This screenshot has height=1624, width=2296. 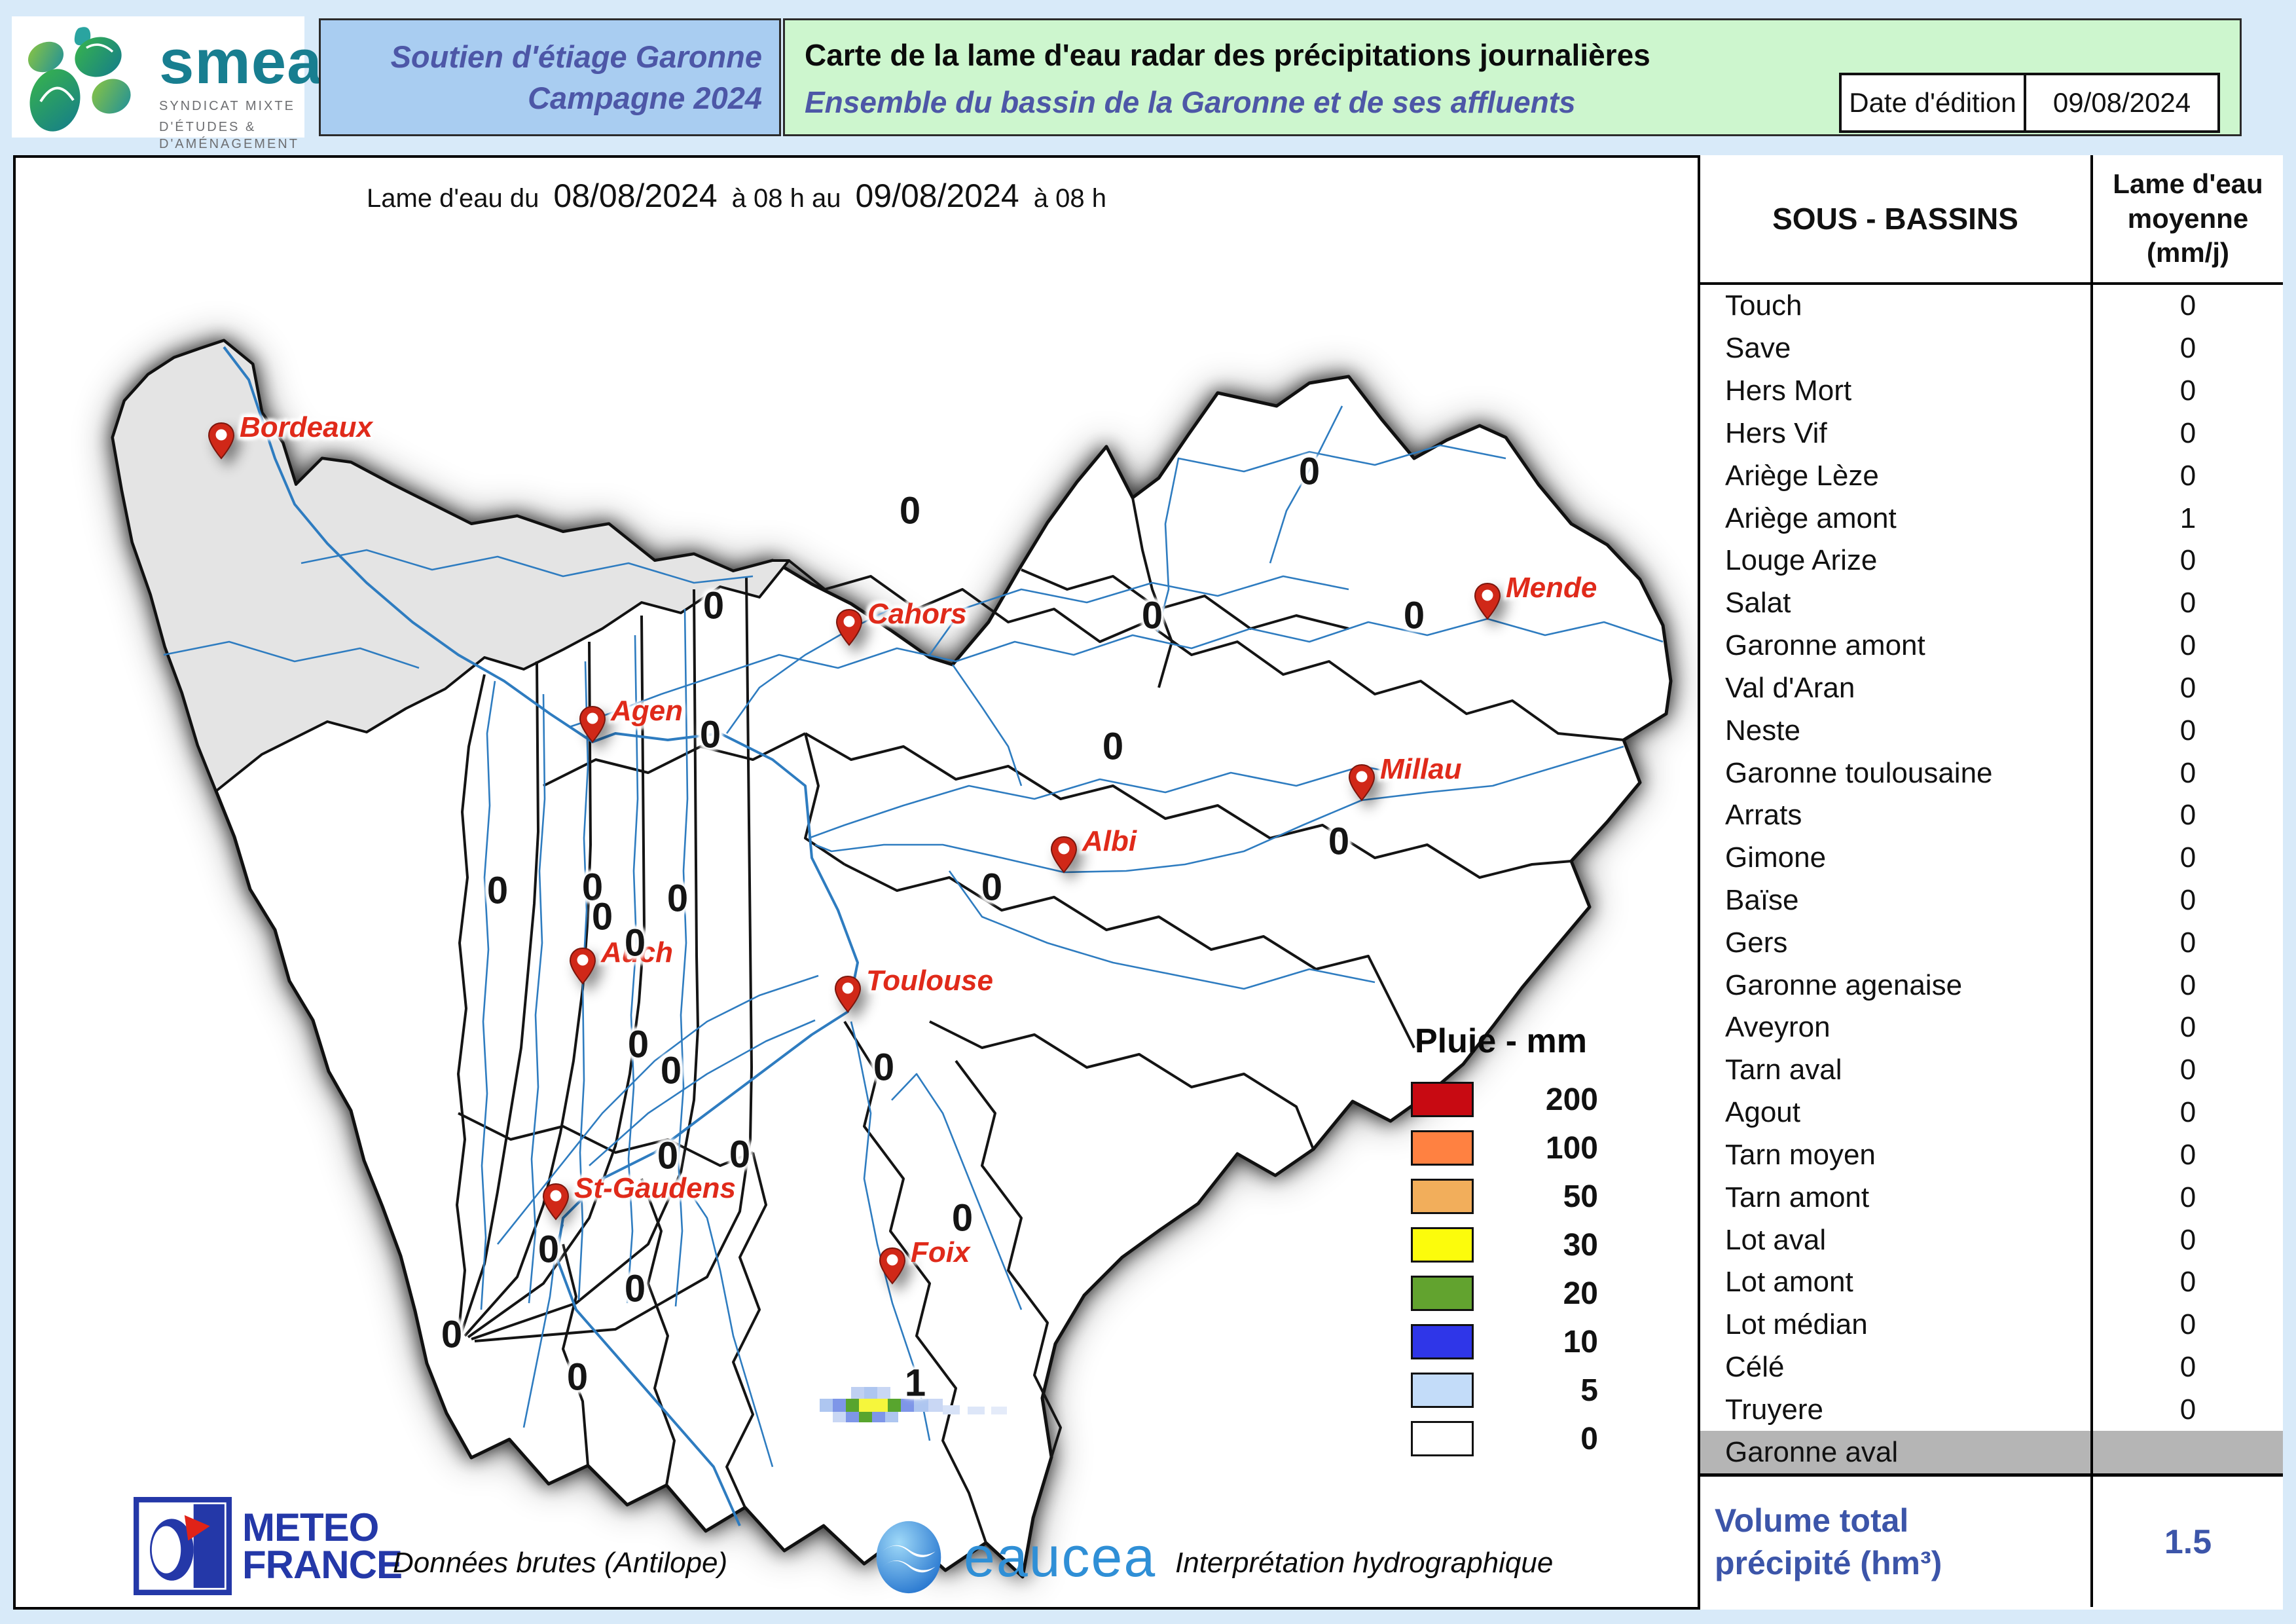 I want to click on table-row: Tarn amont 0, so click(x=1991, y=1197).